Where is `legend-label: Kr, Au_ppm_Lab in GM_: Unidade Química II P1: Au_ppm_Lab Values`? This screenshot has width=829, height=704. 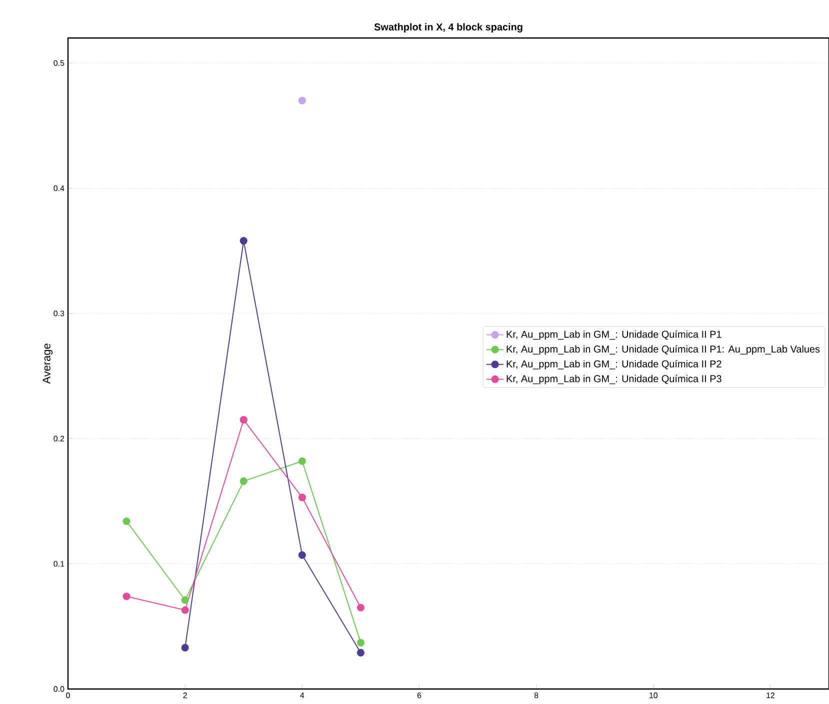
legend-label: Kr, Au_ppm_Lab in GM_: Unidade Química II P1: Au_ppm_Lab Values is located at coordinates (663, 350).